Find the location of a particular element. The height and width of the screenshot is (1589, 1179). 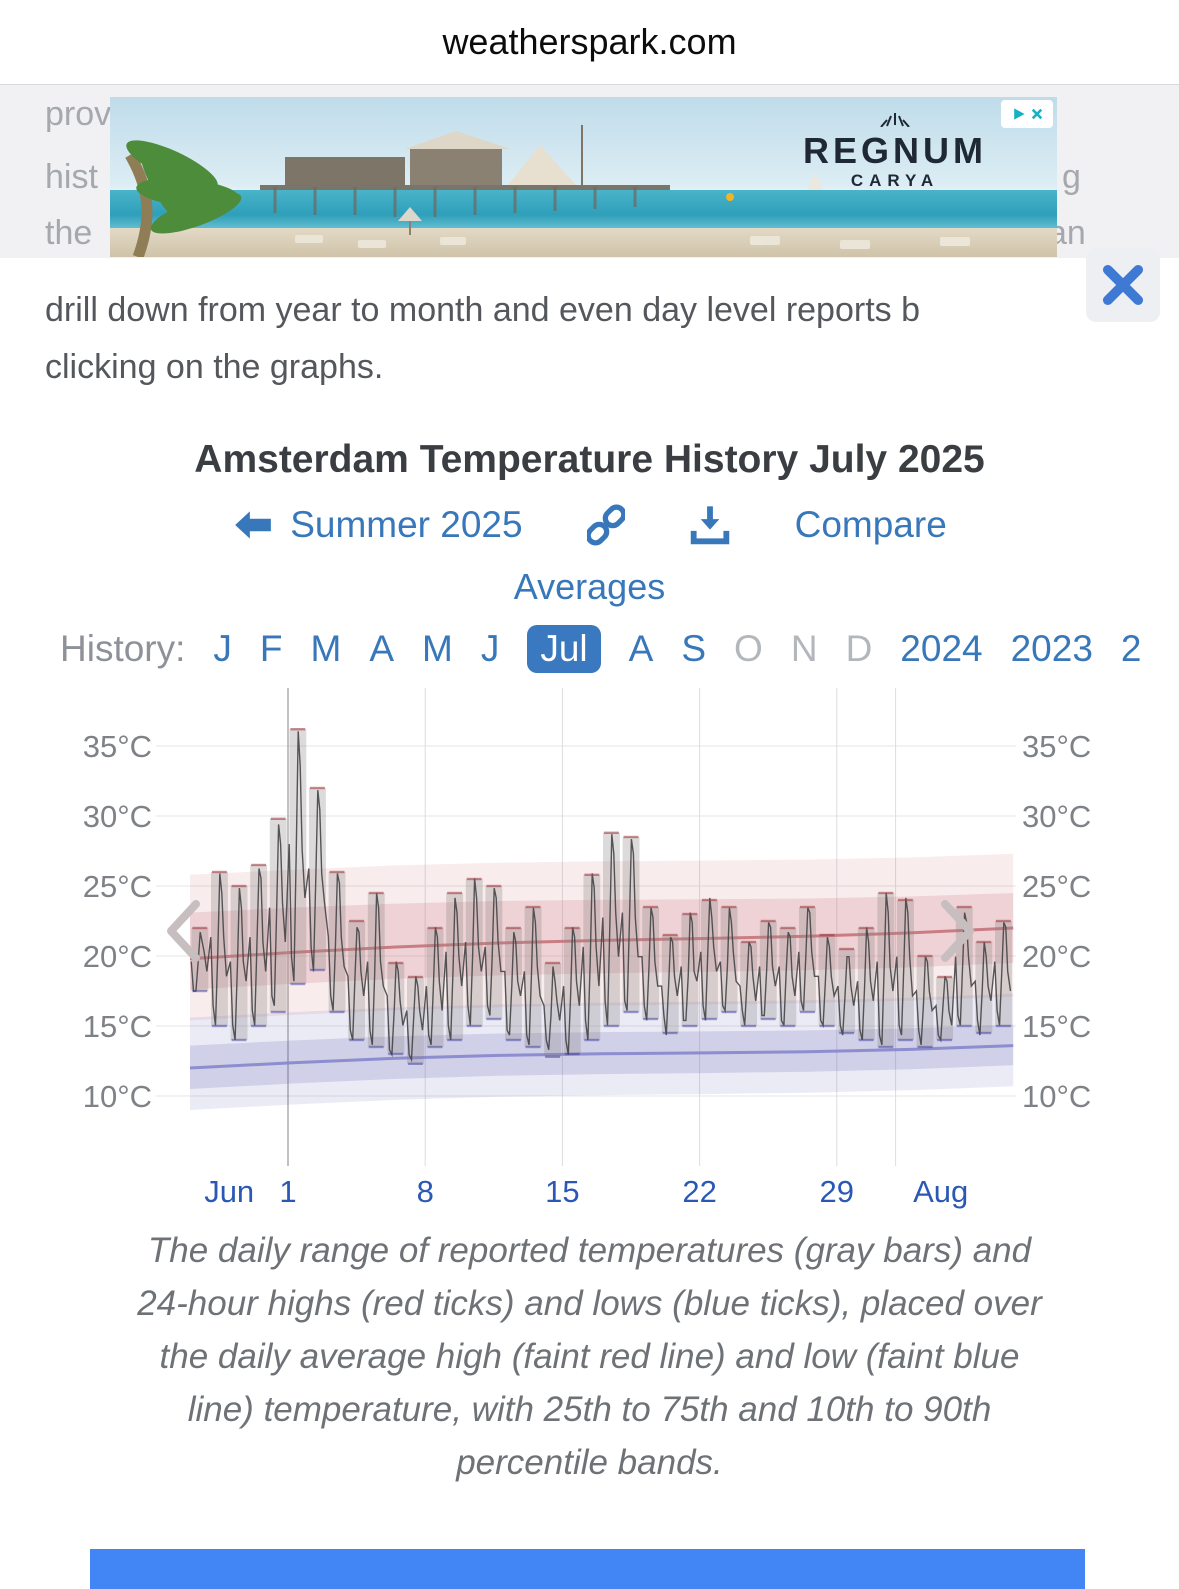

chart-nav: Summer 2025 Compare is located at coordinates (589, 525).